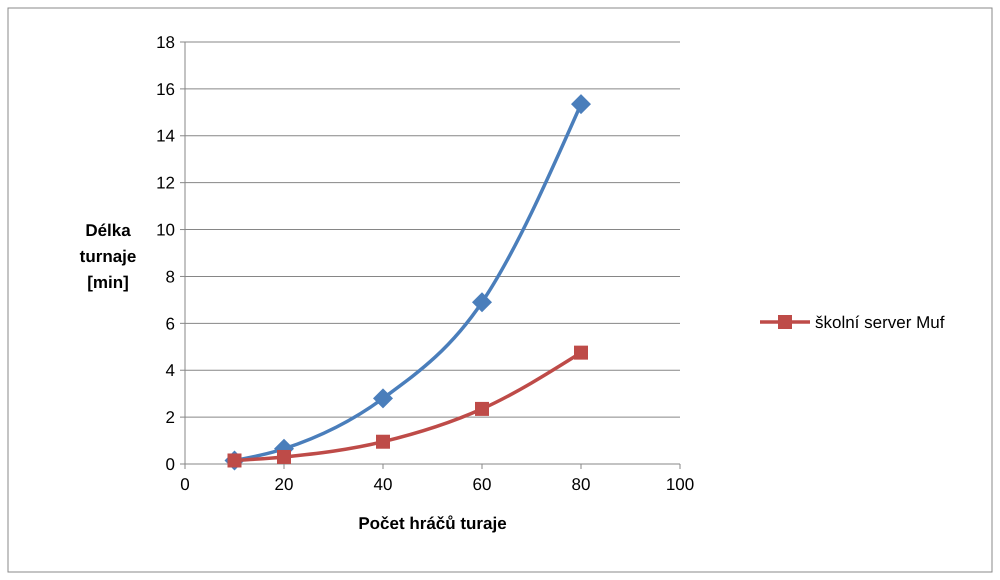 The height and width of the screenshot is (580, 1000). What do you see at coordinates (680, 484) in the screenshot?
I see `x-tick-label: 100` at bounding box center [680, 484].